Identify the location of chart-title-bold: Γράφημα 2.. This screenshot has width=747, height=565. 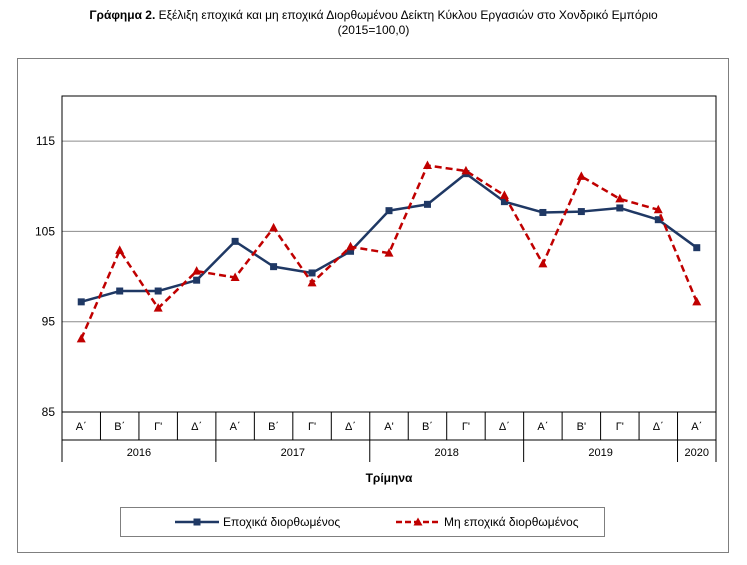
(122, 15).